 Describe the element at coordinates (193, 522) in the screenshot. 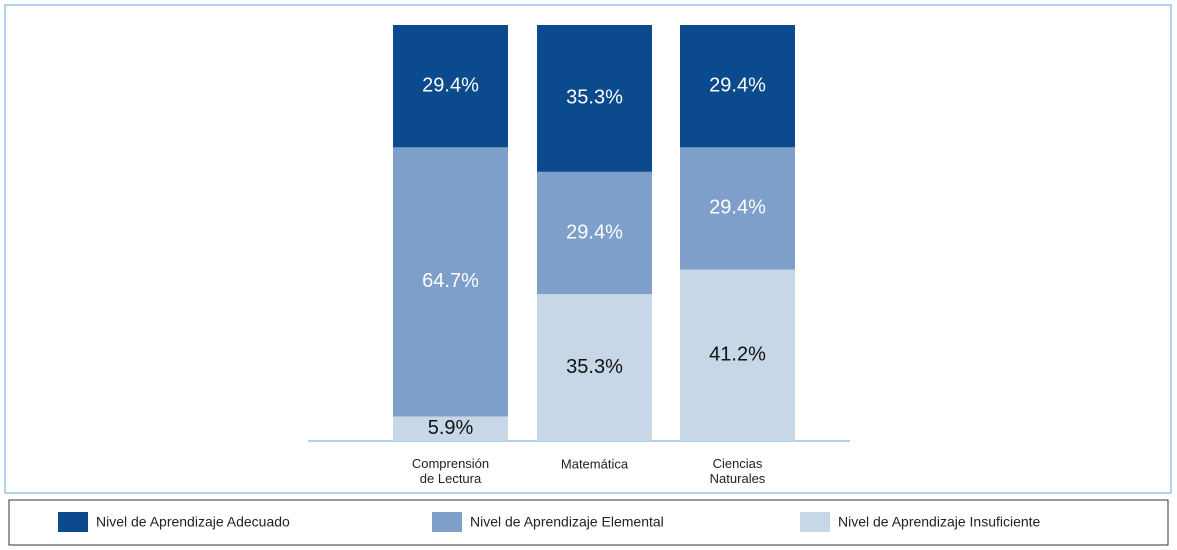

I see `legend-label: Nivel de Aprendizaje Adecuado` at that location.